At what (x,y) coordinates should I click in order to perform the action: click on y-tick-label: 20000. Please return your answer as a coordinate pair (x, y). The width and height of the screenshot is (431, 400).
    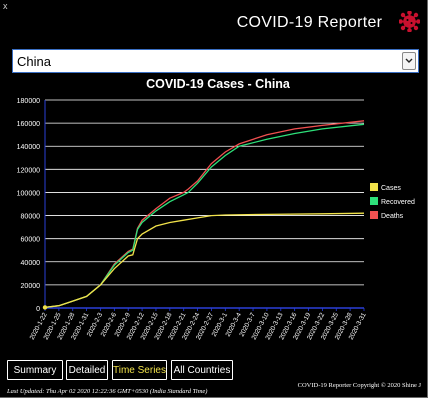
    Looking at the image, I should click on (31, 286).